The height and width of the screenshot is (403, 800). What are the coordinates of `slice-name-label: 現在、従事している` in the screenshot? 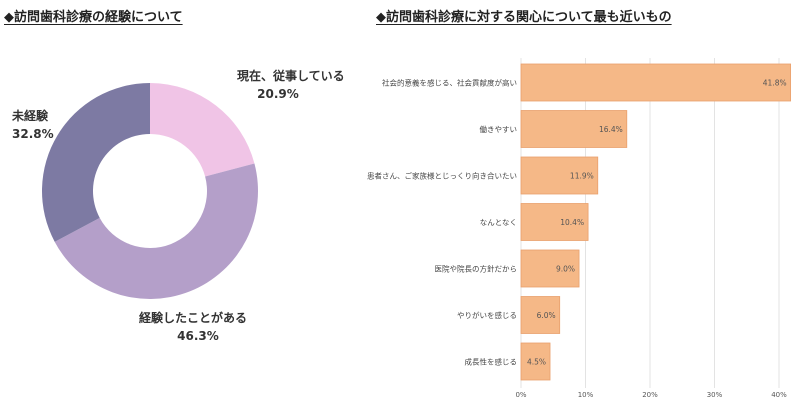 It's located at (291, 75).